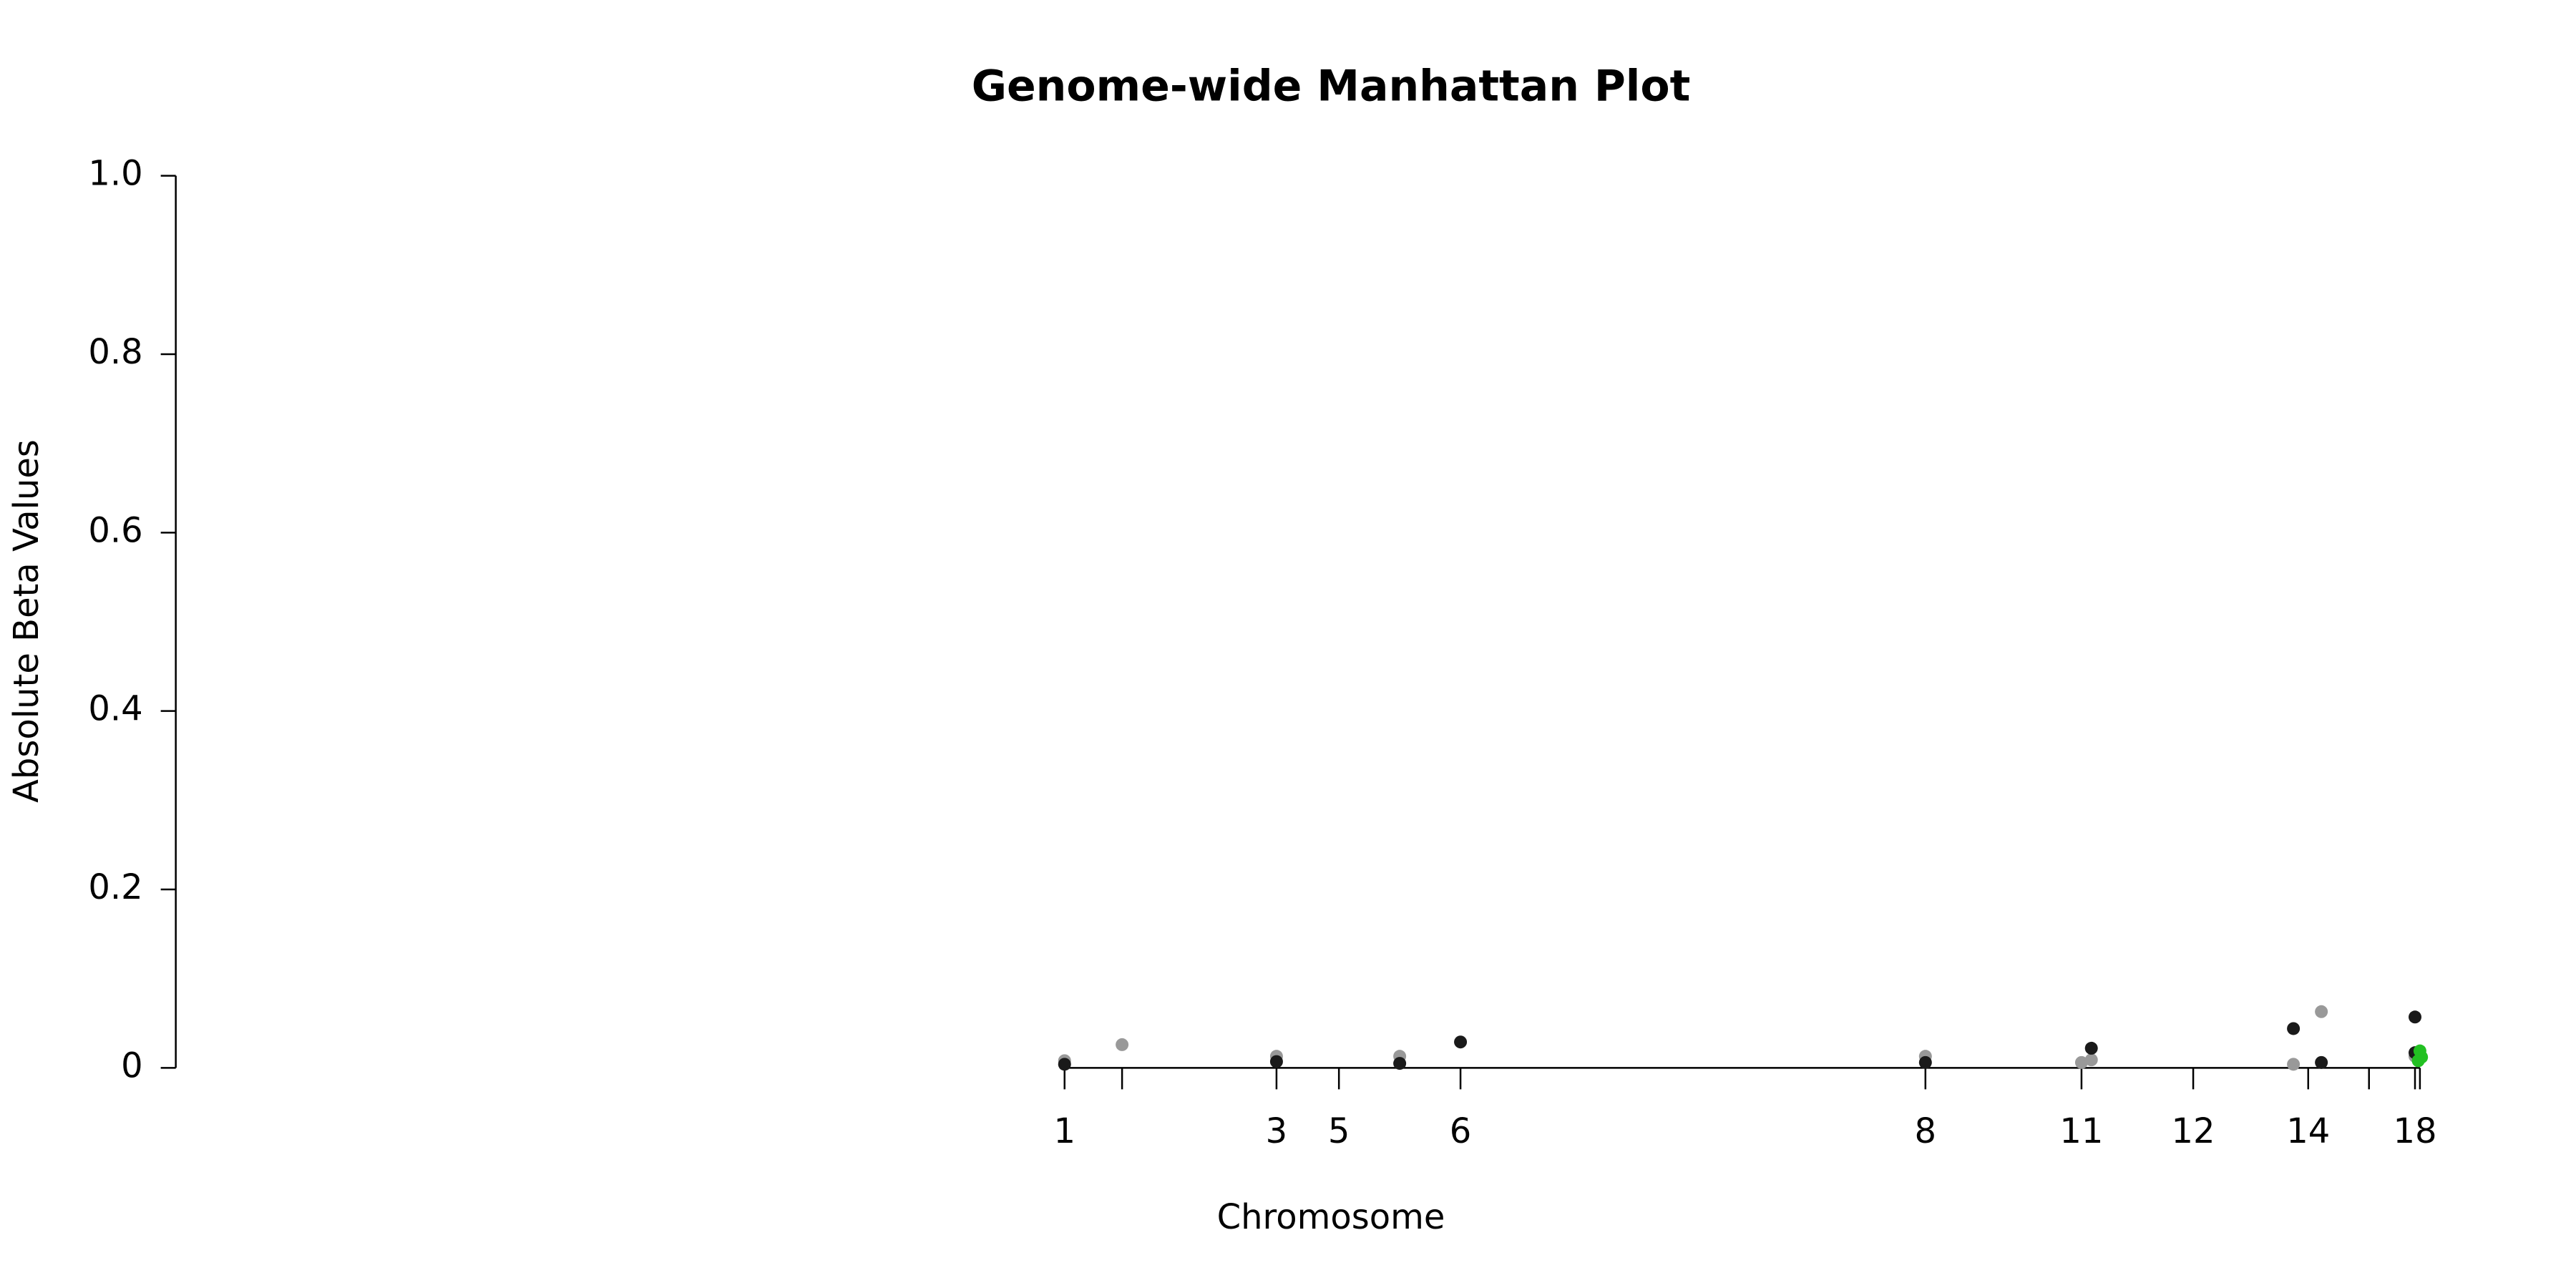 This screenshot has height=1288, width=2576. I want to click on x-tick-label: 6, so click(1461, 1131).